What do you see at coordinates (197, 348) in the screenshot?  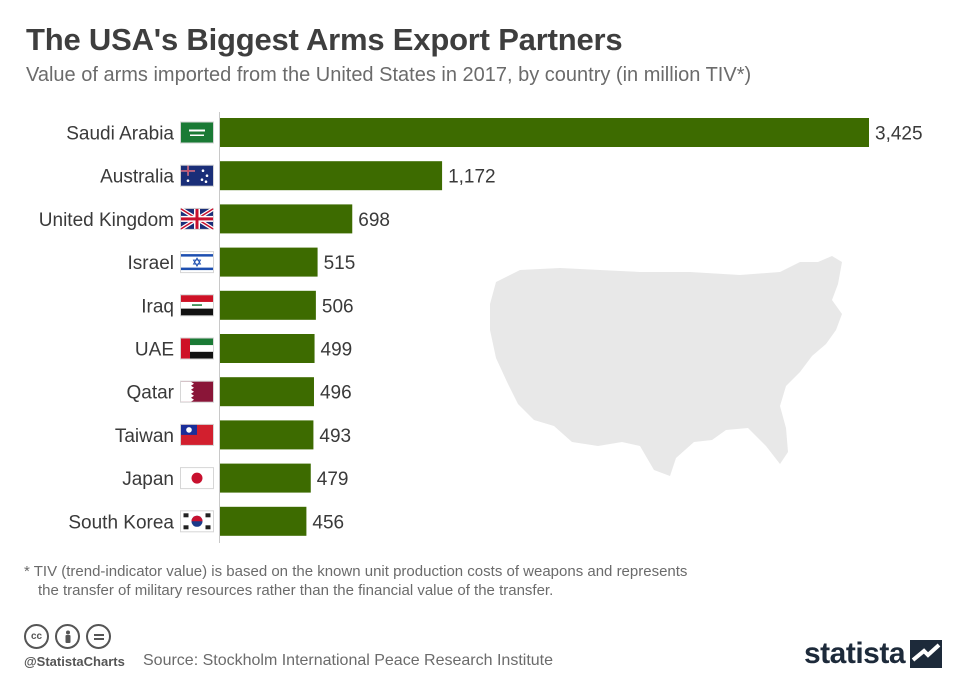 I see `flag-uae-icon` at bounding box center [197, 348].